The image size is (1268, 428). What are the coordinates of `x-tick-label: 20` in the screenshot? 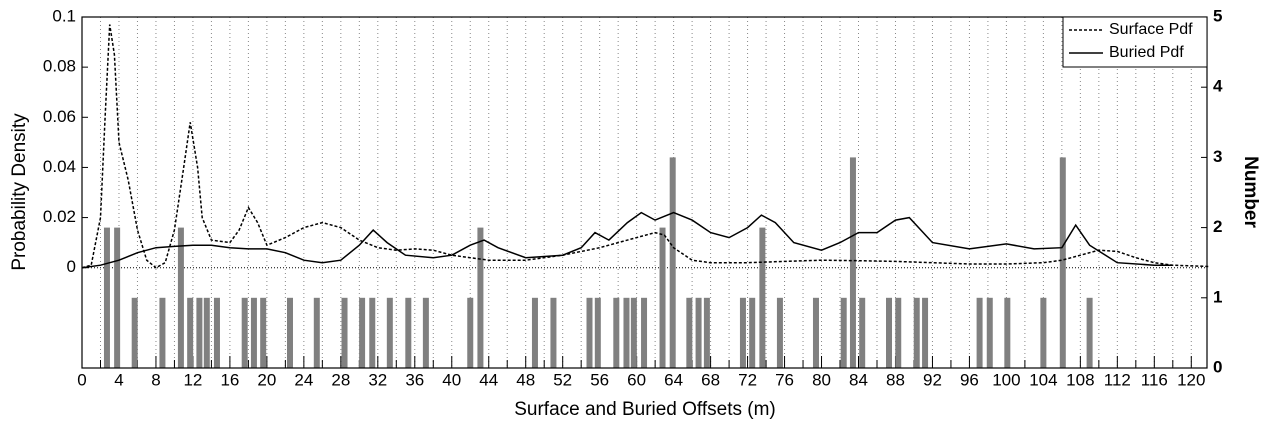 It's located at (266, 379).